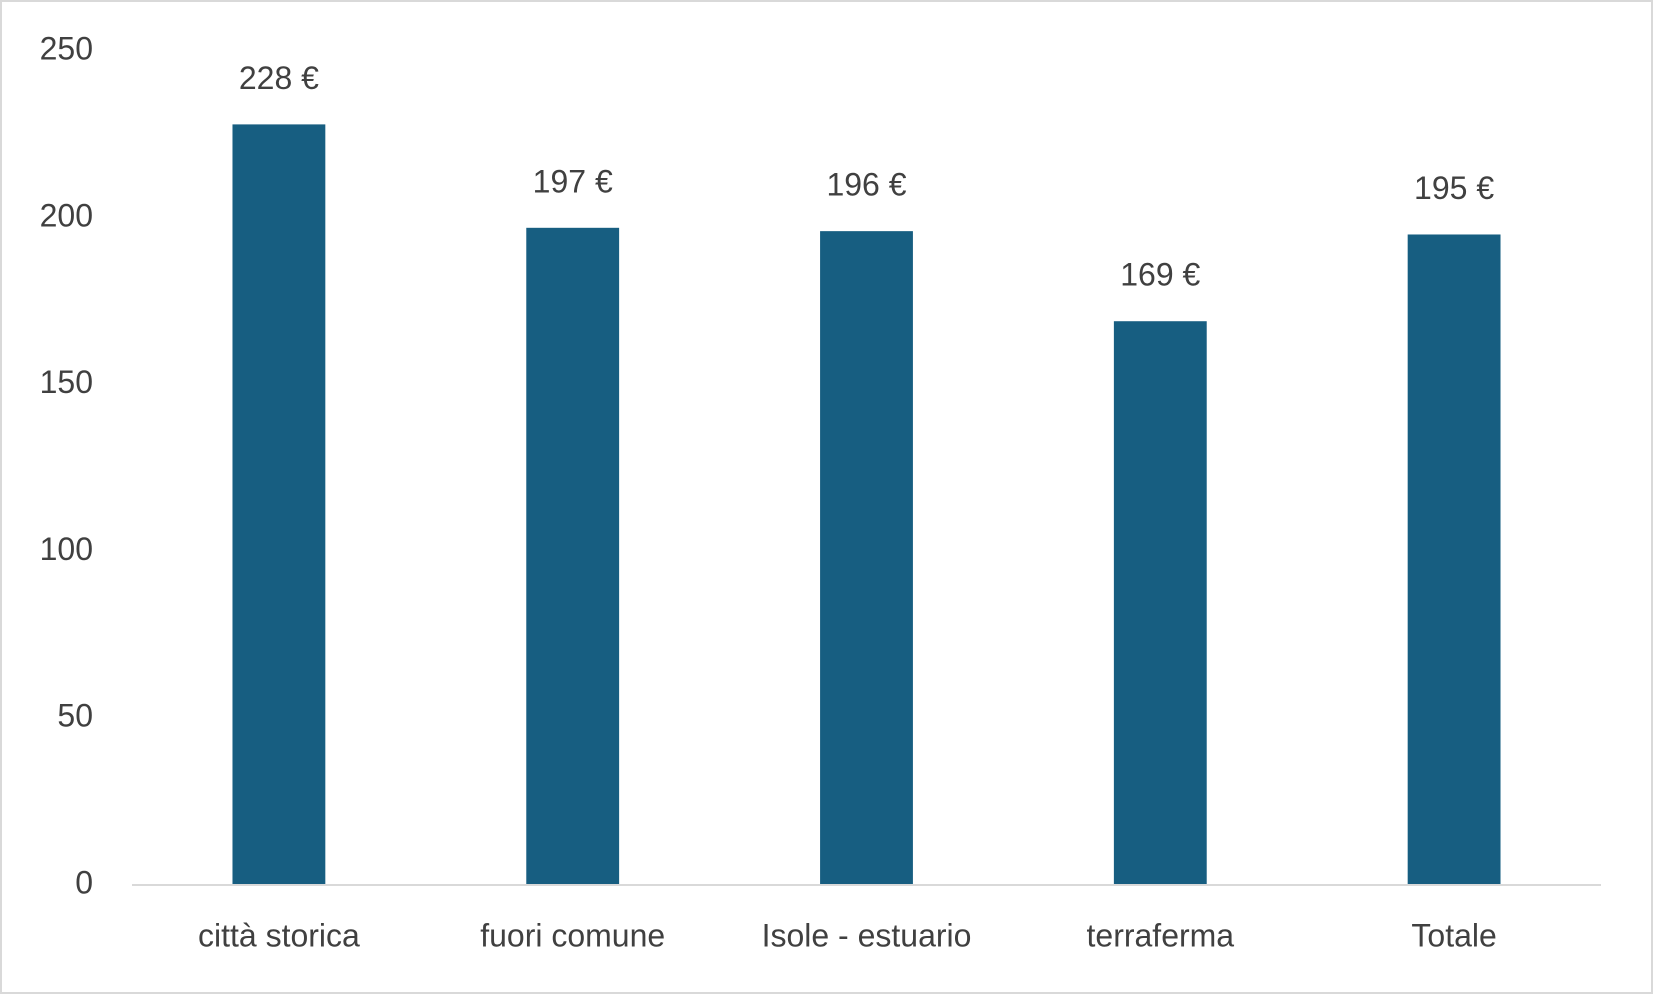 The width and height of the screenshot is (1653, 994). Describe the element at coordinates (1161, 935) in the screenshot. I see `x-tick-label: terraferma` at that location.